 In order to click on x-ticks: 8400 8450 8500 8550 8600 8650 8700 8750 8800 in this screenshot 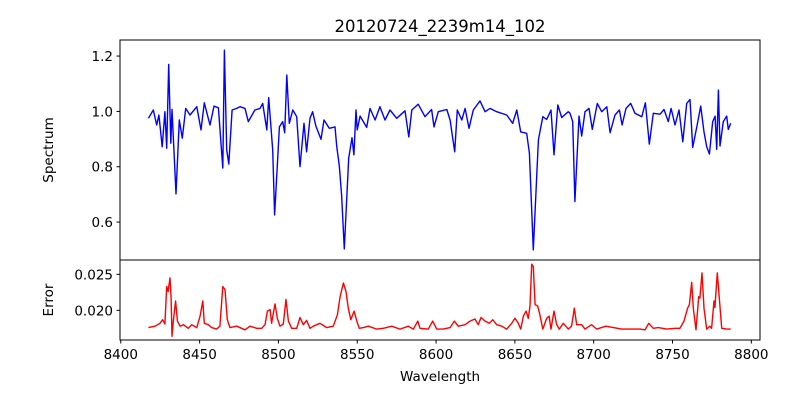, I will do `click(436, 351)`.